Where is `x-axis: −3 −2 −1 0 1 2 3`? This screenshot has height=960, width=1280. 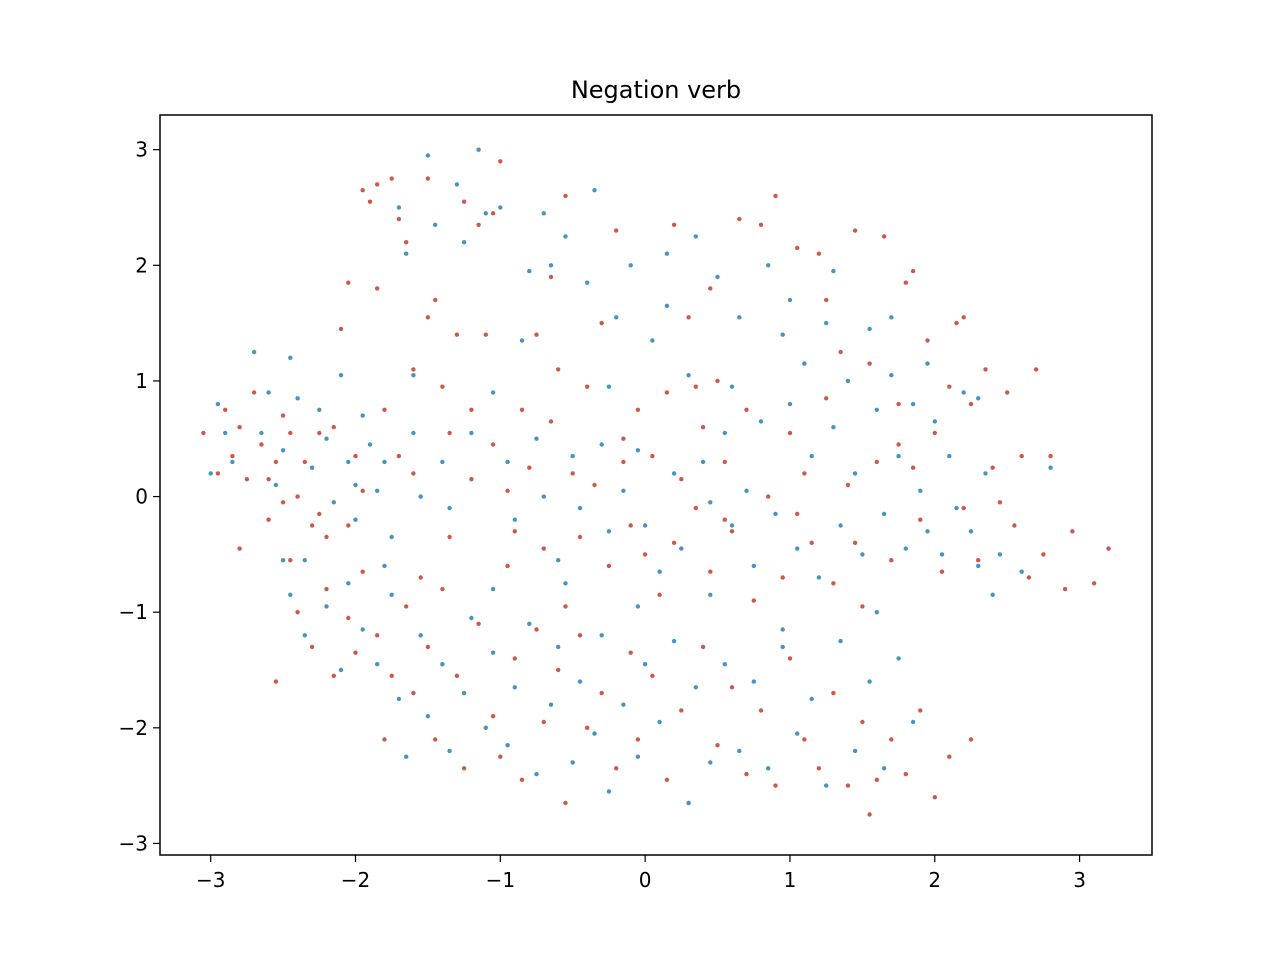 x-axis: −3 −2 −1 0 1 2 3 is located at coordinates (641, 873).